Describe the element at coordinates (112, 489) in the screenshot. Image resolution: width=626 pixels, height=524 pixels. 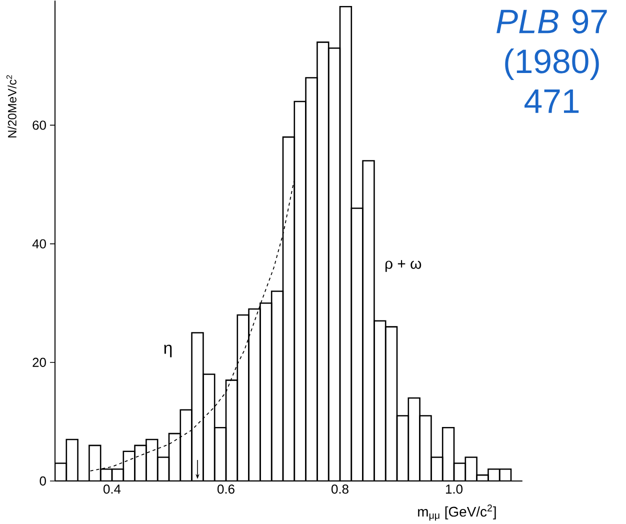
I see `x-tick-label: 0.4` at that location.